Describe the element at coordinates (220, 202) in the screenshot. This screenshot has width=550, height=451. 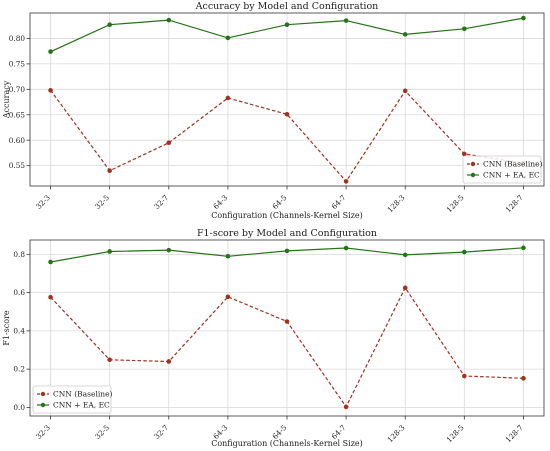
I see `x-tick-label: 64-3` at that location.